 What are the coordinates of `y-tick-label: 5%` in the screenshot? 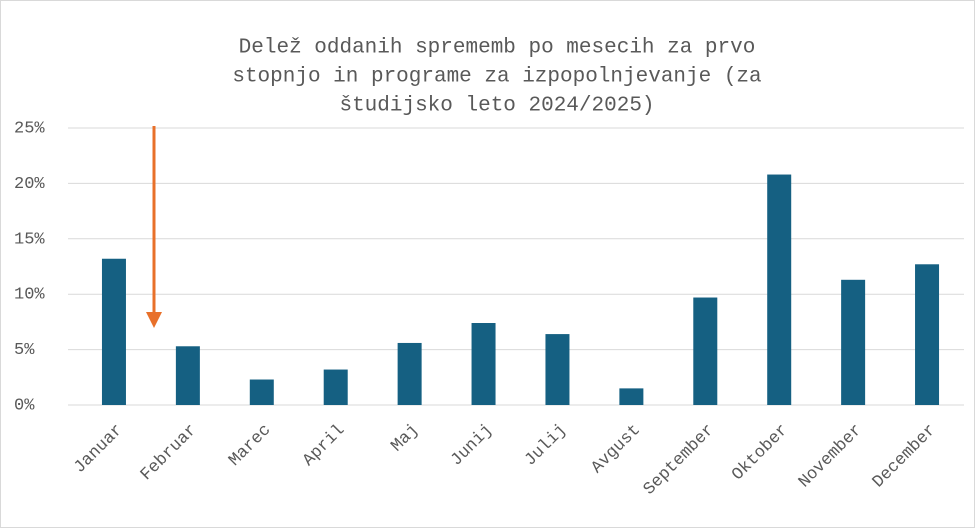 It's located at (24, 350).